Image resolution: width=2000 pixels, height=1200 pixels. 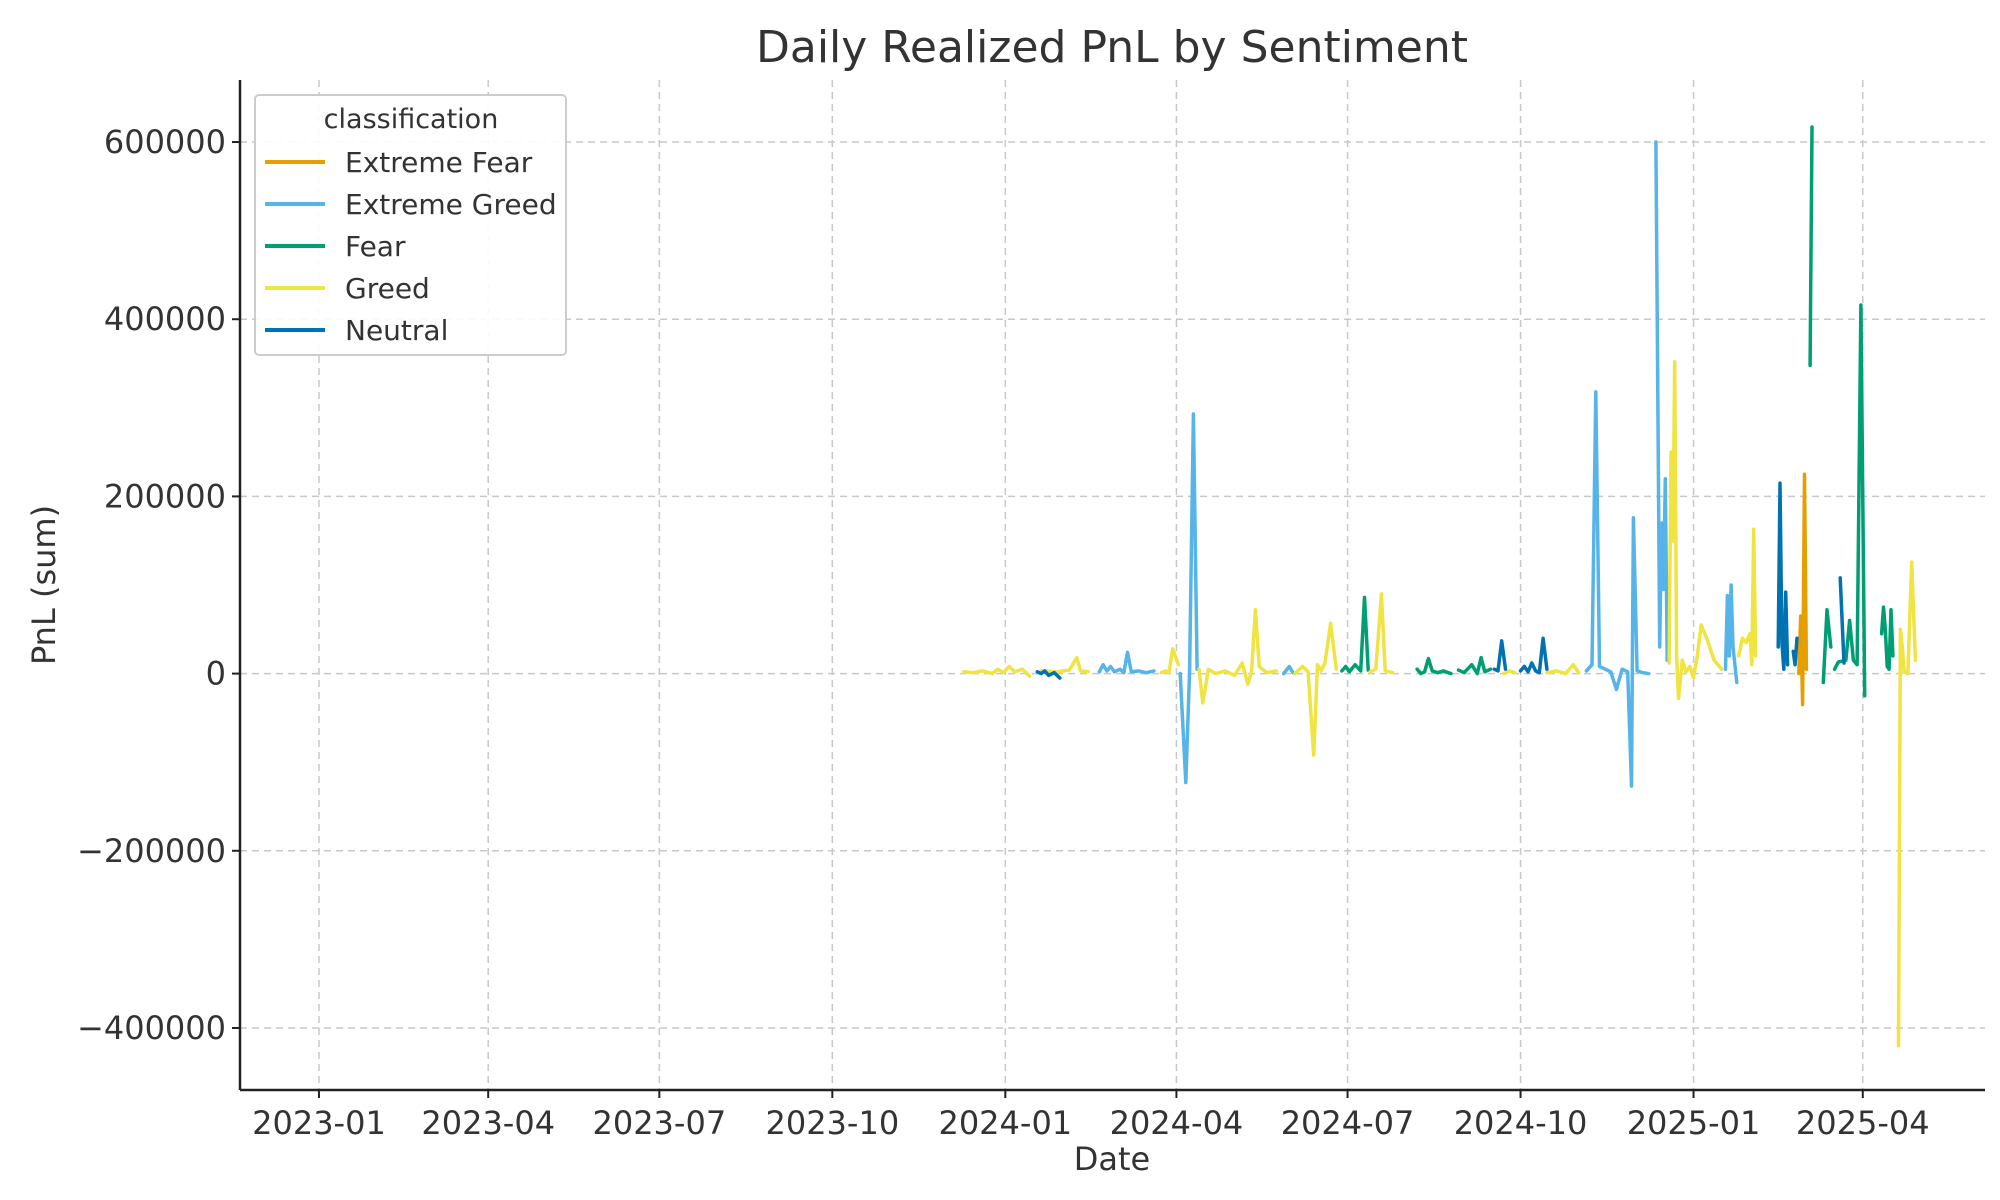 I want to click on y-tick-label: 400000, so click(x=165, y=319).